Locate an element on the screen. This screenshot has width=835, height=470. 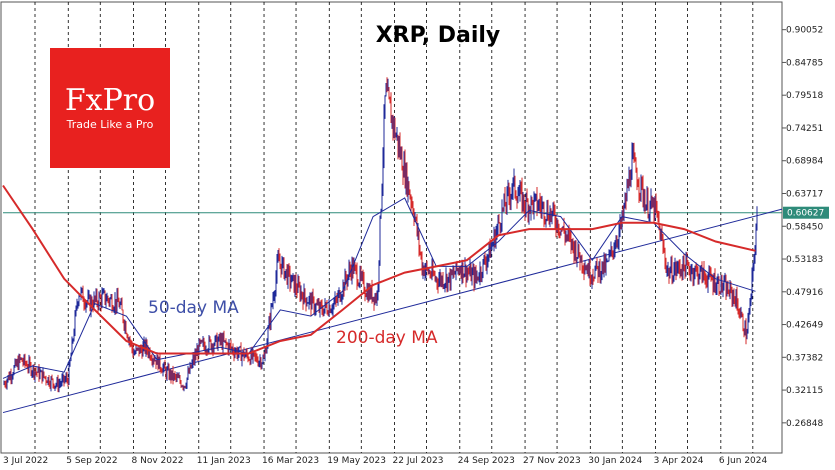
current-price-value: 0.60627 is located at coordinates (805, 214).